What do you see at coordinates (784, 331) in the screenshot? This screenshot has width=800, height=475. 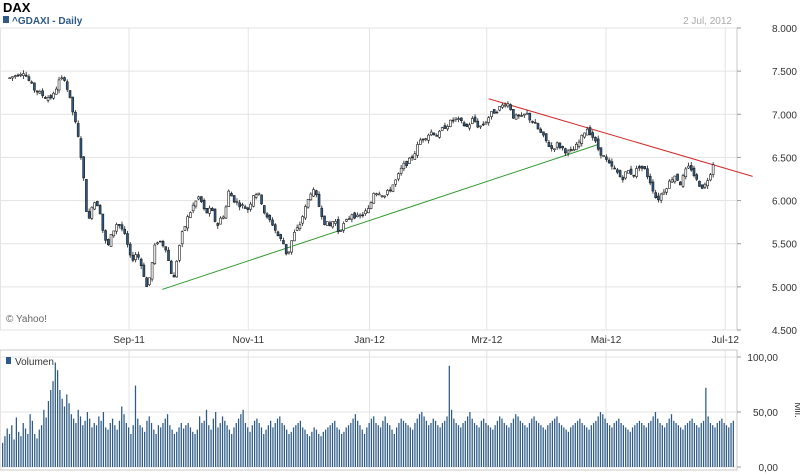 I see `price-y-tick-label: 4.500` at bounding box center [784, 331].